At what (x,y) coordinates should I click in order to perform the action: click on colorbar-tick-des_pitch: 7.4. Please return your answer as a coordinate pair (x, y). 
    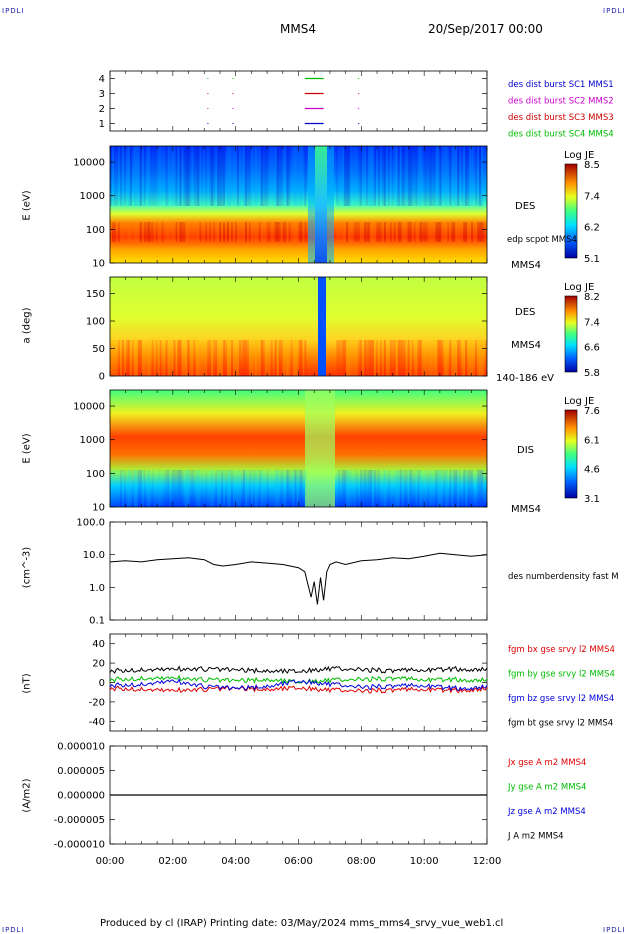
    Looking at the image, I should click on (592, 322).